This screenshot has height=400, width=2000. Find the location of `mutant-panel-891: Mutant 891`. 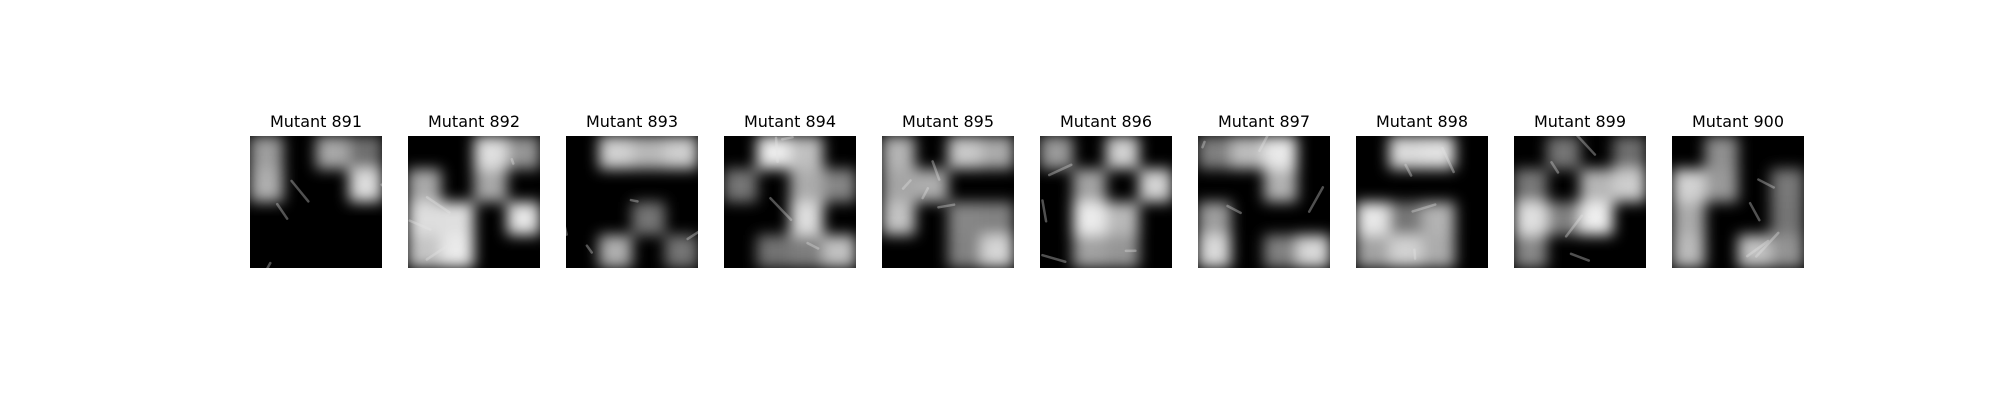

mutant-panel-891: Mutant 891 is located at coordinates (316, 190).